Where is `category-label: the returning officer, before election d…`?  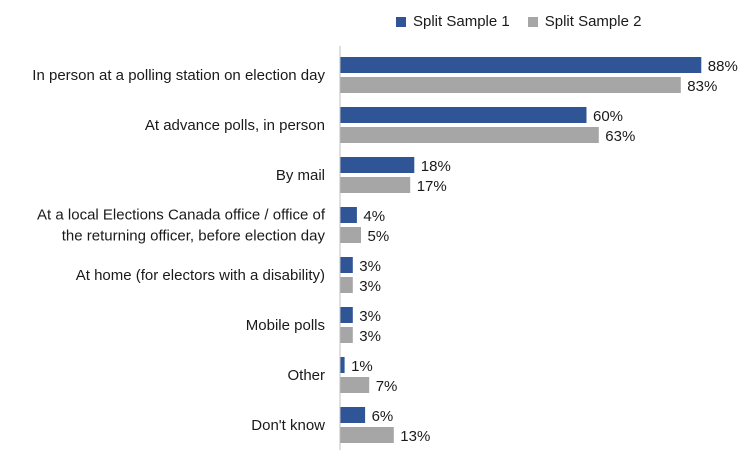
category-label: the returning officer, before election d… is located at coordinates (194, 236).